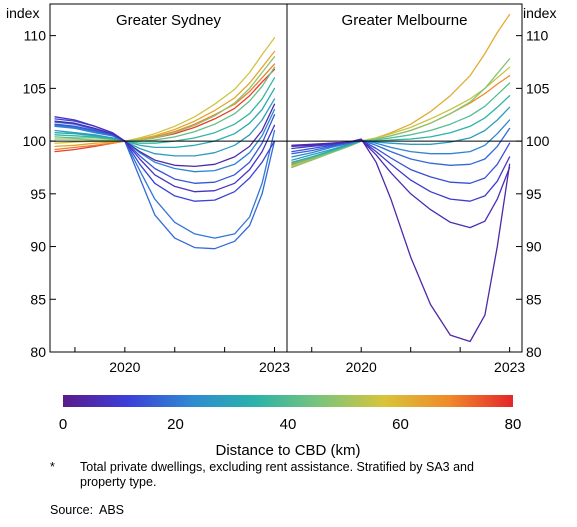 The width and height of the screenshot is (577, 527). What do you see at coordinates (22, 13) in the screenshot?
I see `left-axis-title: index` at bounding box center [22, 13].